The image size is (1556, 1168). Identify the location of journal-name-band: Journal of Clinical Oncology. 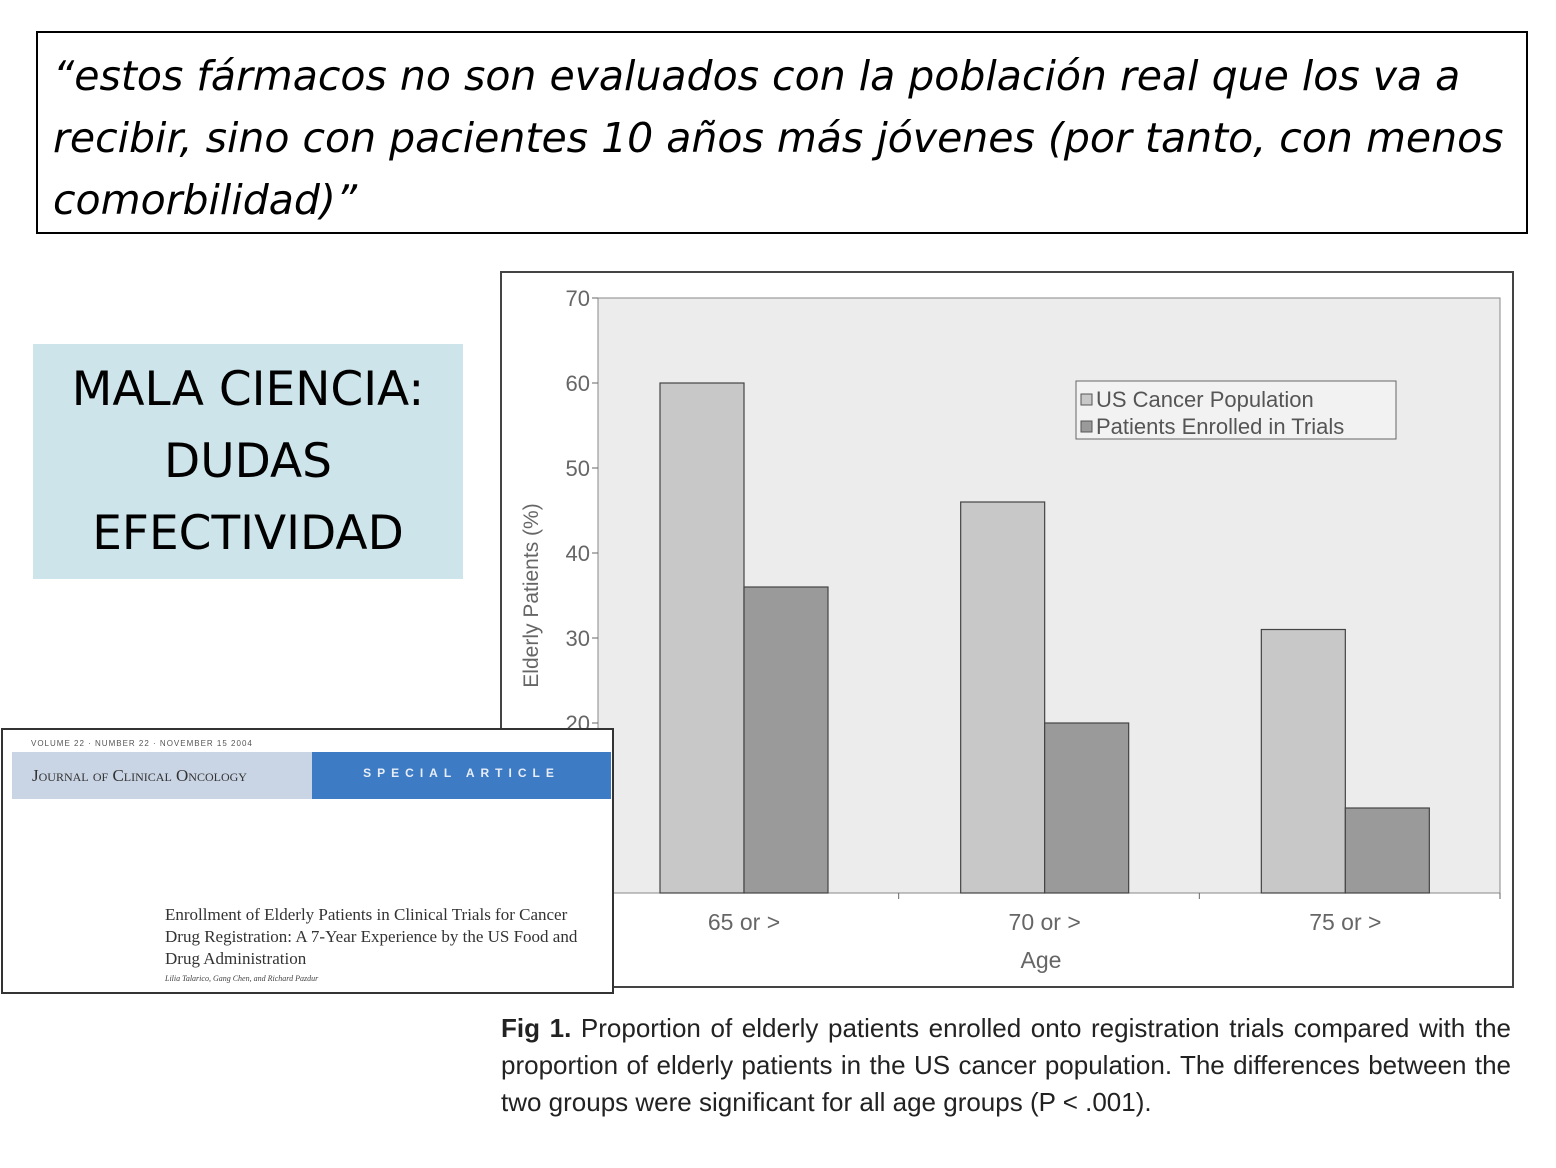
(162, 775).